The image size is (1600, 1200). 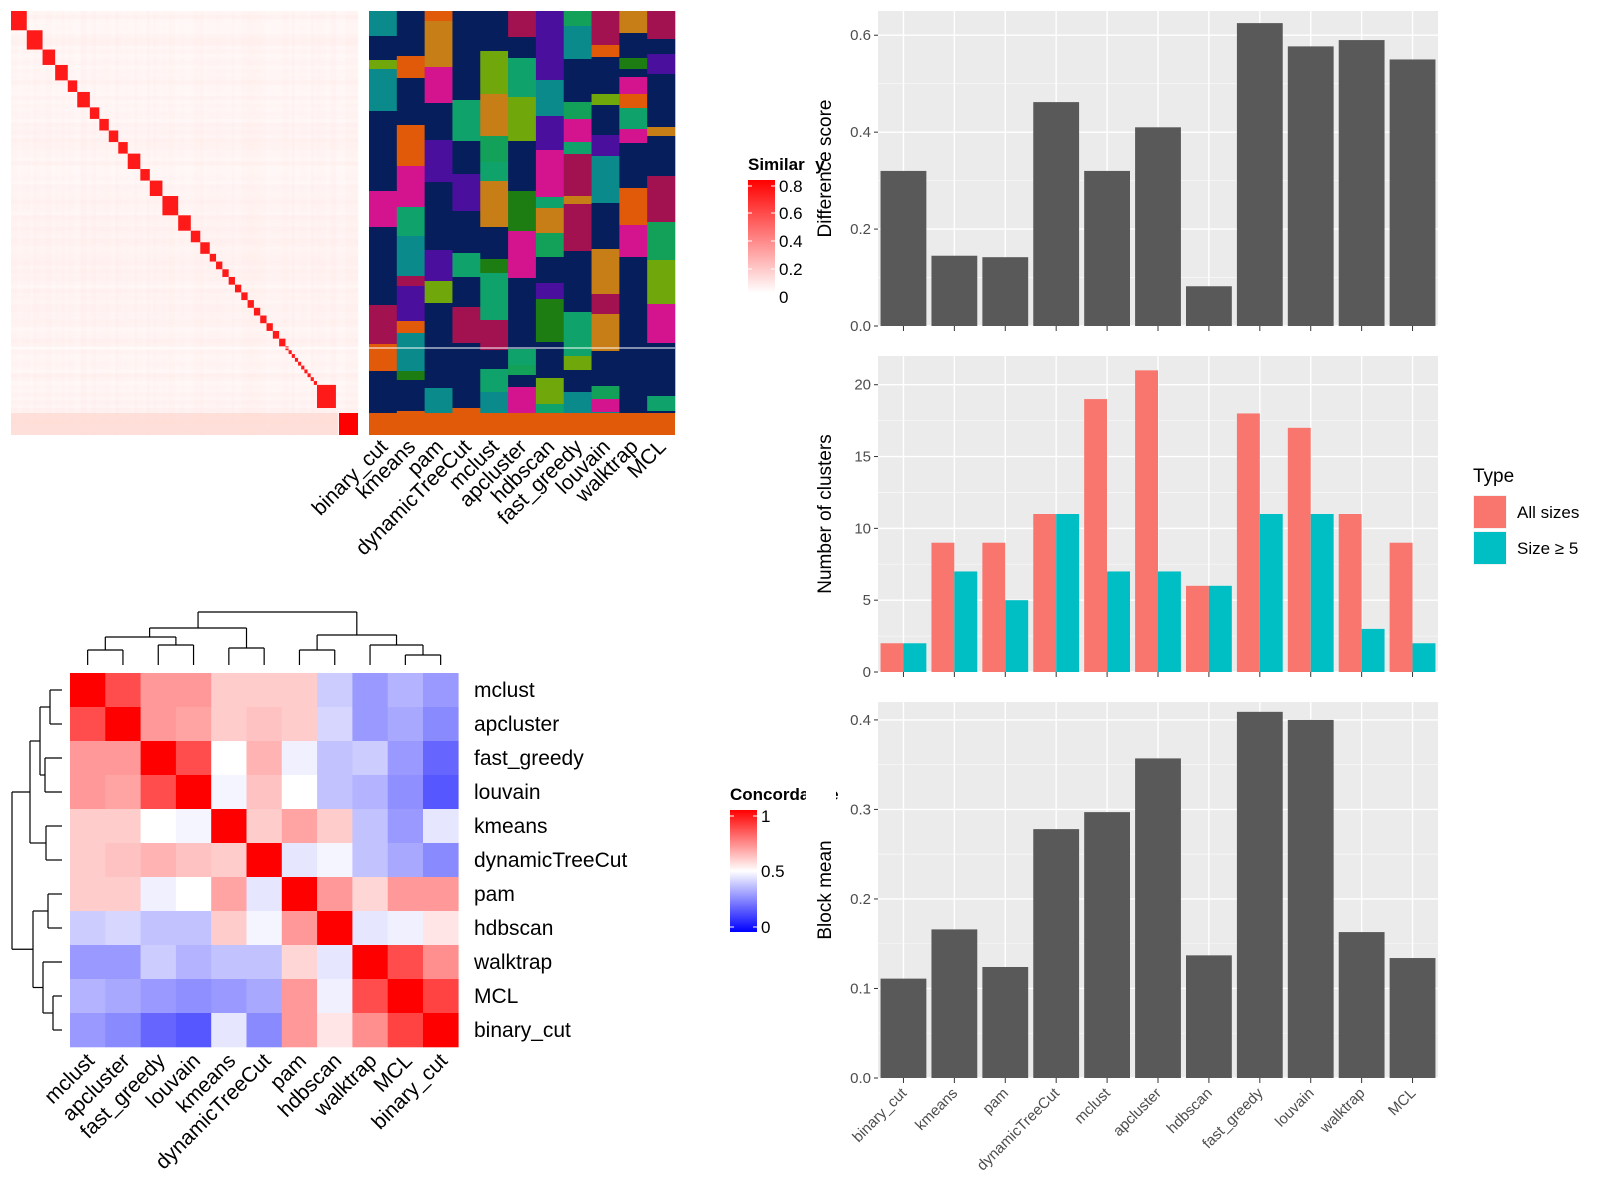 What do you see at coordinates (1137, 1112) in the screenshot?
I see `x-tick-label: apcluster` at bounding box center [1137, 1112].